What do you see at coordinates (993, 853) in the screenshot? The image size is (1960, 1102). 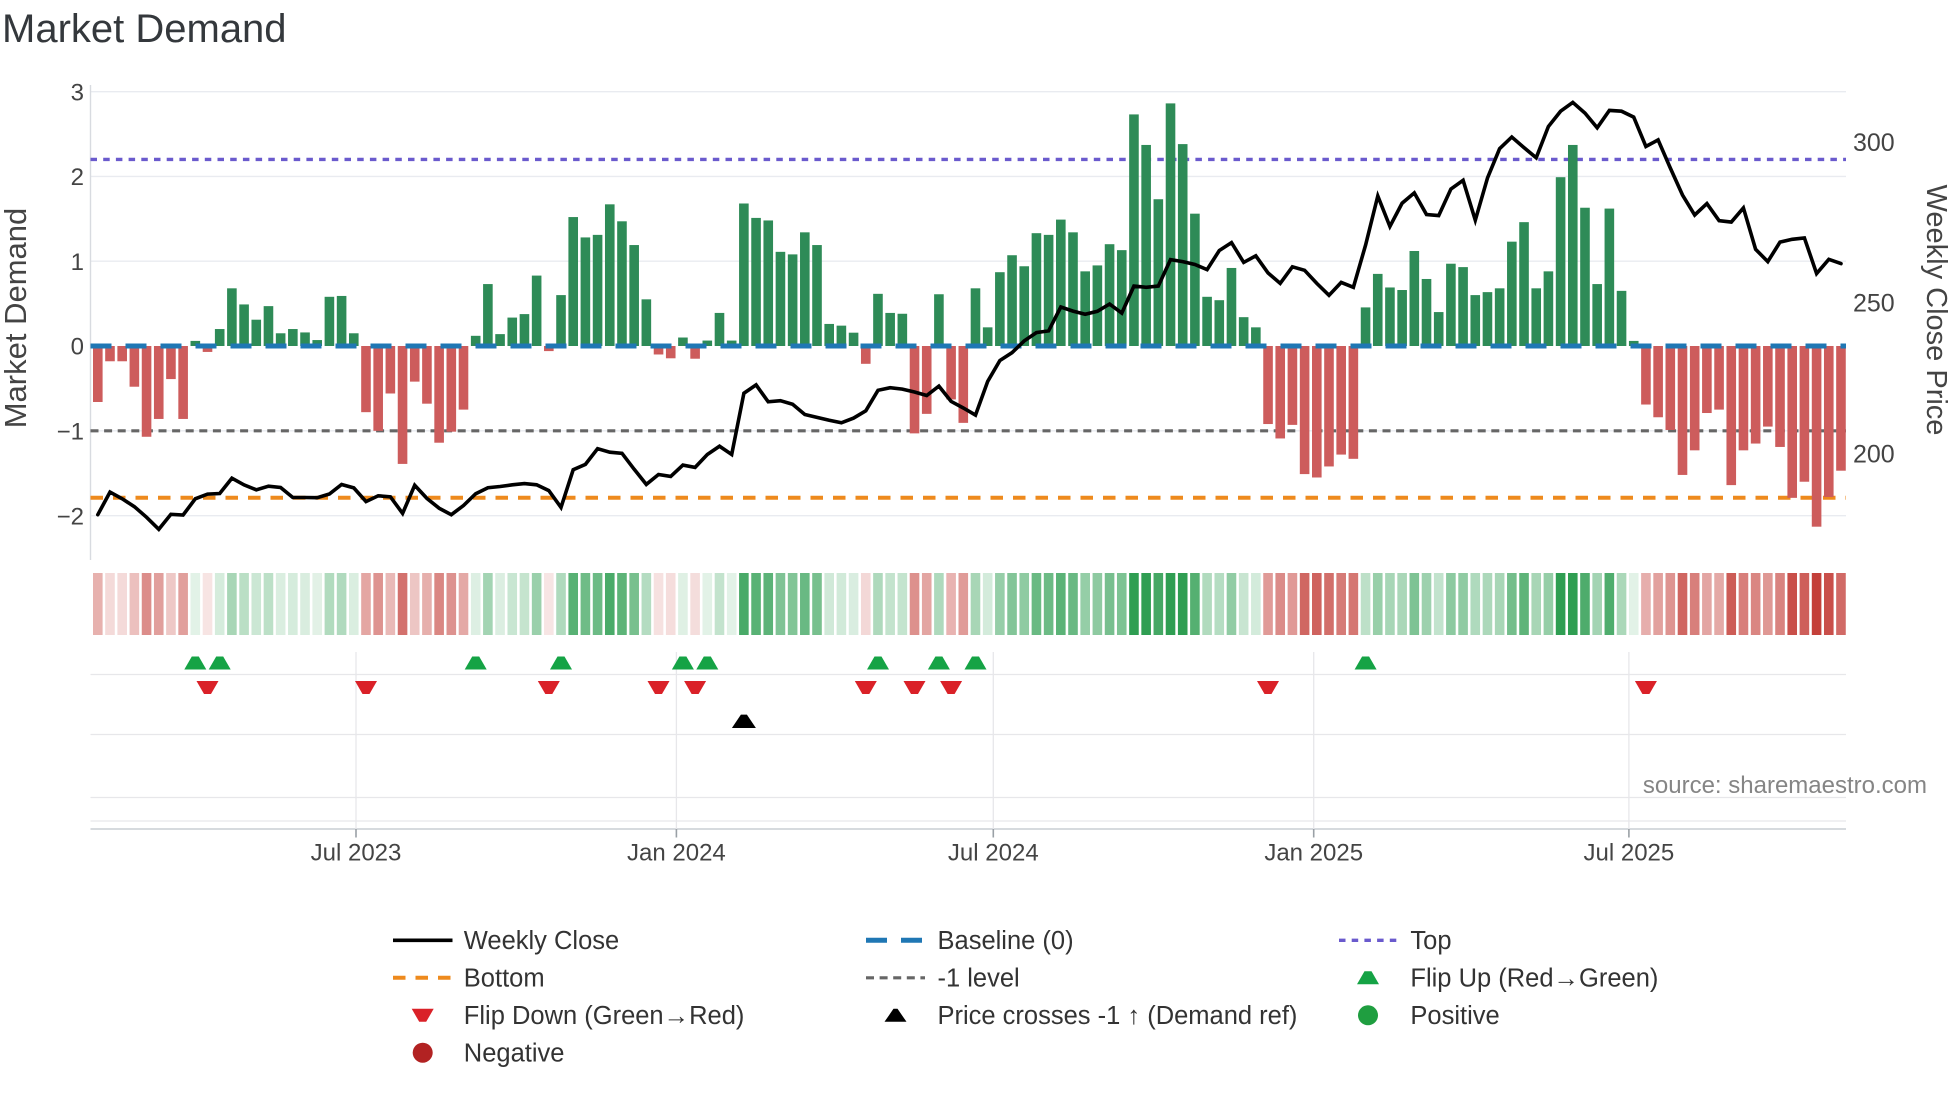 I see `svg-text: Jul 2024` at bounding box center [993, 853].